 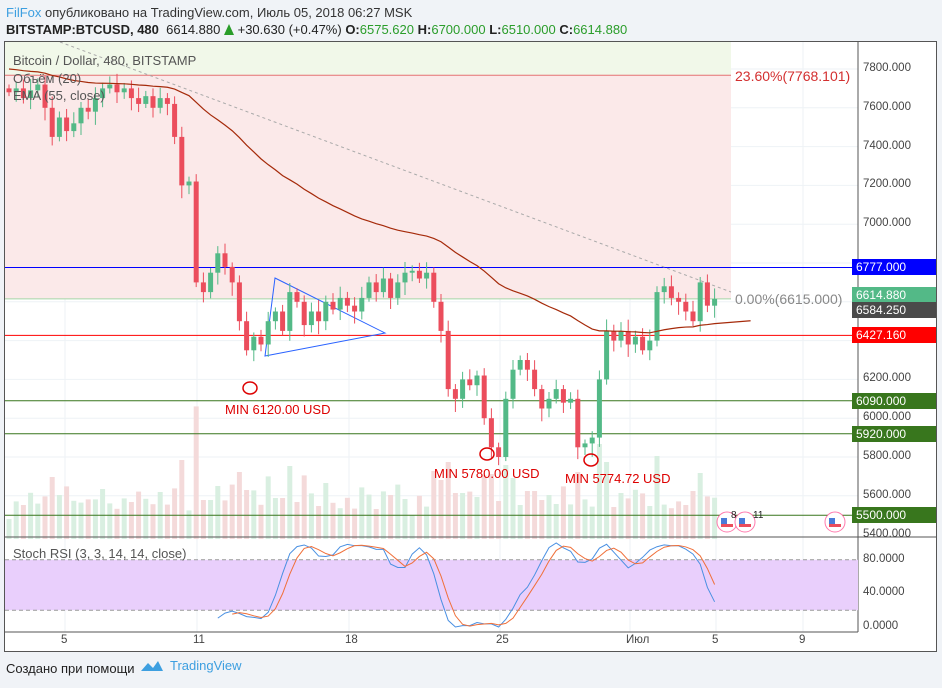 What do you see at coordinates (894, 335) in the screenshot?
I see `price-tag: 6427.160` at bounding box center [894, 335].